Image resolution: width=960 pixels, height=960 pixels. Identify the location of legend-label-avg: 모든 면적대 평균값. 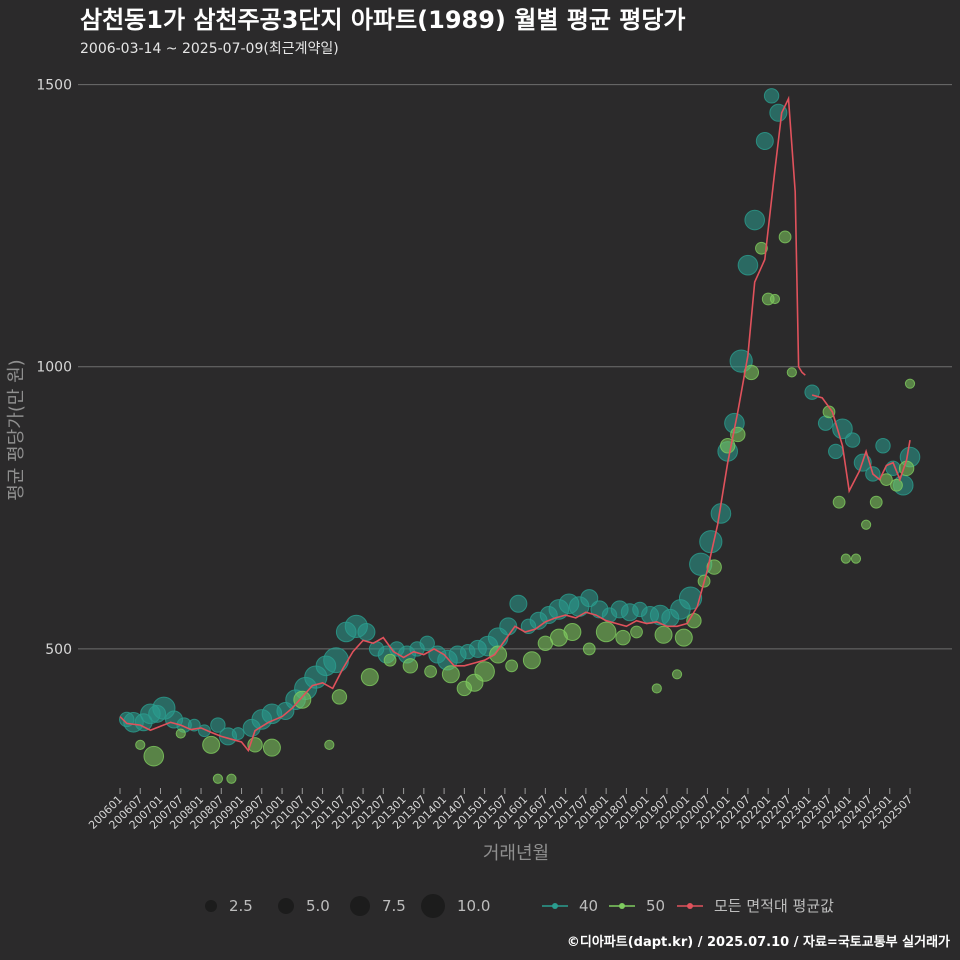
(774, 906).